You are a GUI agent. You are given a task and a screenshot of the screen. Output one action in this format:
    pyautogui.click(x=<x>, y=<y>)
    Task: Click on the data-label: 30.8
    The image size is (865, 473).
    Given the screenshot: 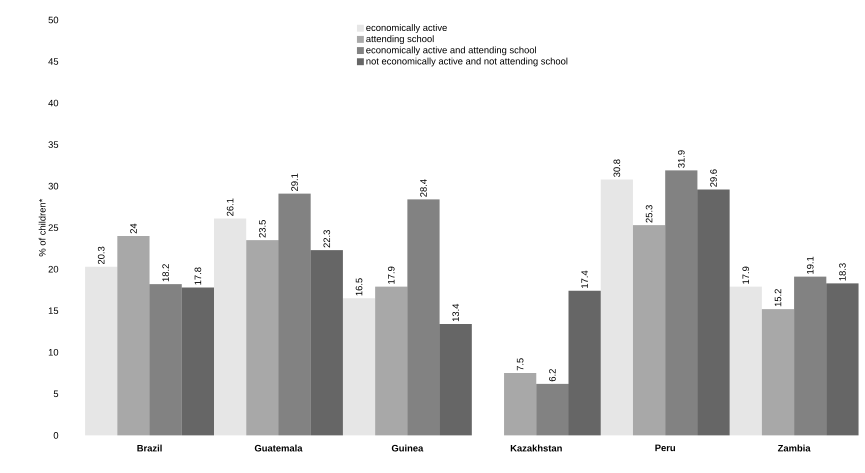 What is the action you would take?
    pyautogui.click(x=617, y=169)
    